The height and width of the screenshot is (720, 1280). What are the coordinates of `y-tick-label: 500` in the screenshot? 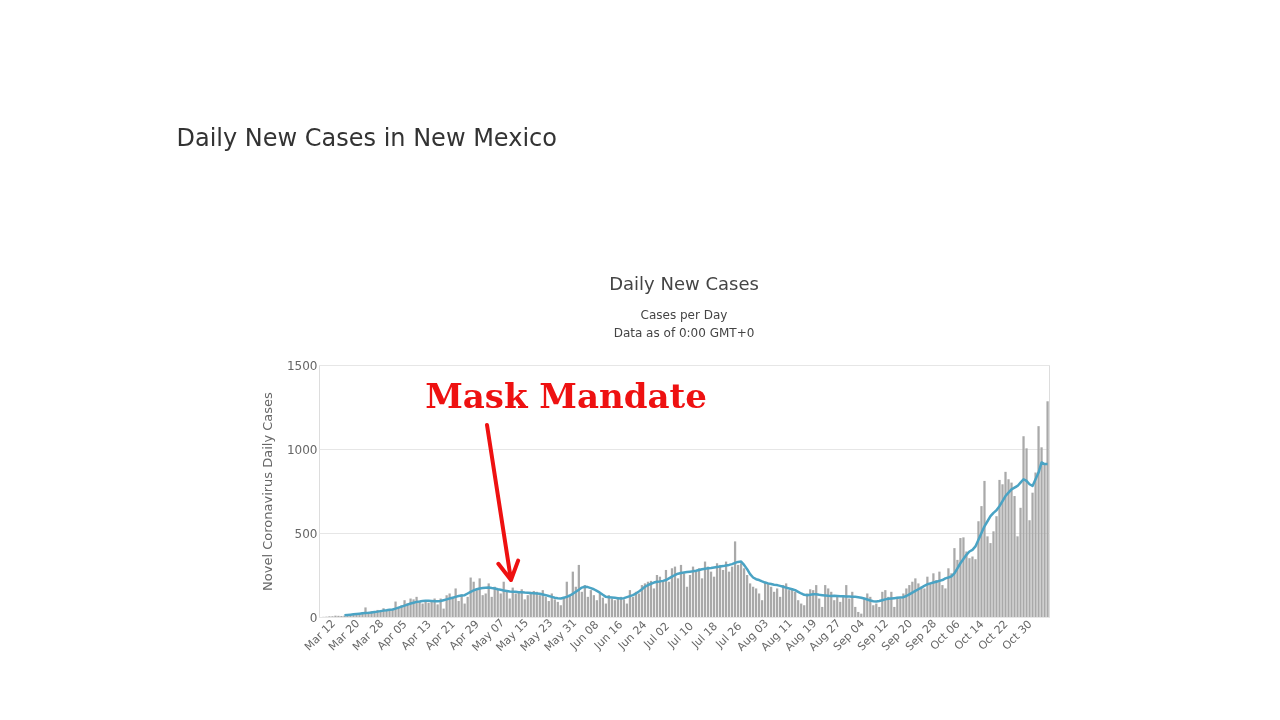 It's located at (306, 533).